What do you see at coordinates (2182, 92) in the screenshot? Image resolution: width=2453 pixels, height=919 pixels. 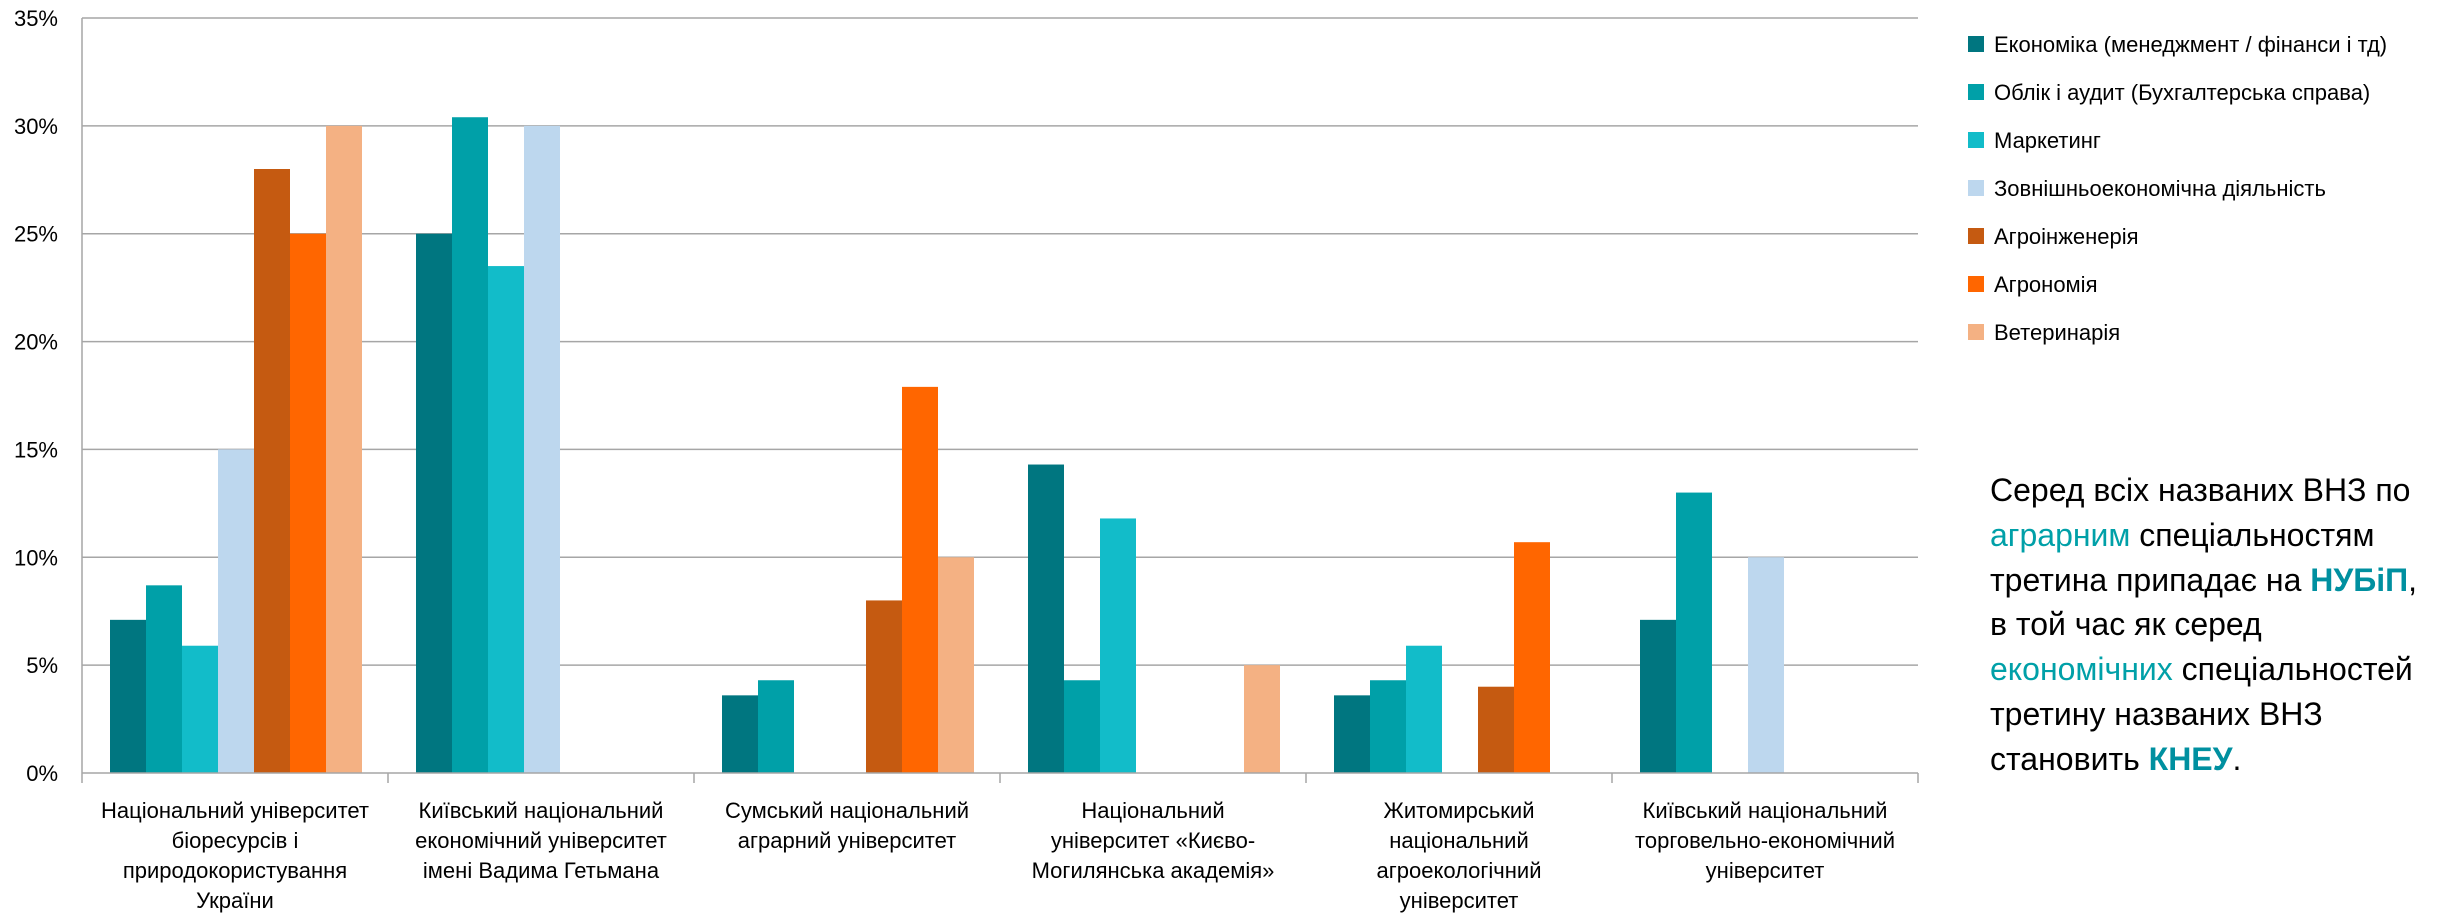 I see `legend-label: Облік і аудит (Бухгалтерська справа)` at bounding box center [2182, 92].